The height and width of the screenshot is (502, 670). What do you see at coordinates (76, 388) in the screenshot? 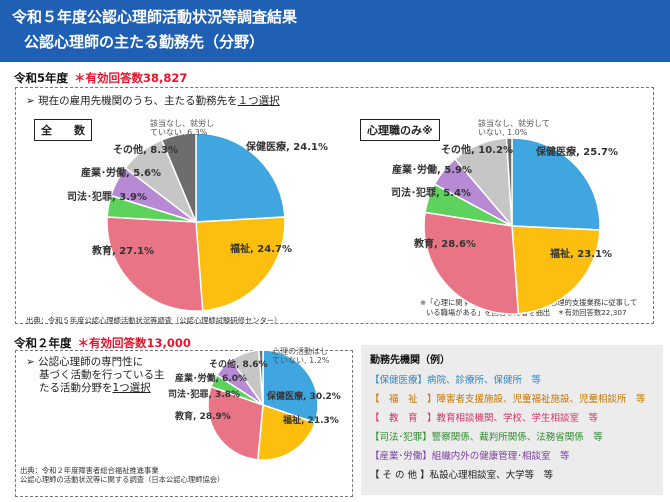
I see `r2-question-line3: たる活動分野を` at bounding box center [76, 388].